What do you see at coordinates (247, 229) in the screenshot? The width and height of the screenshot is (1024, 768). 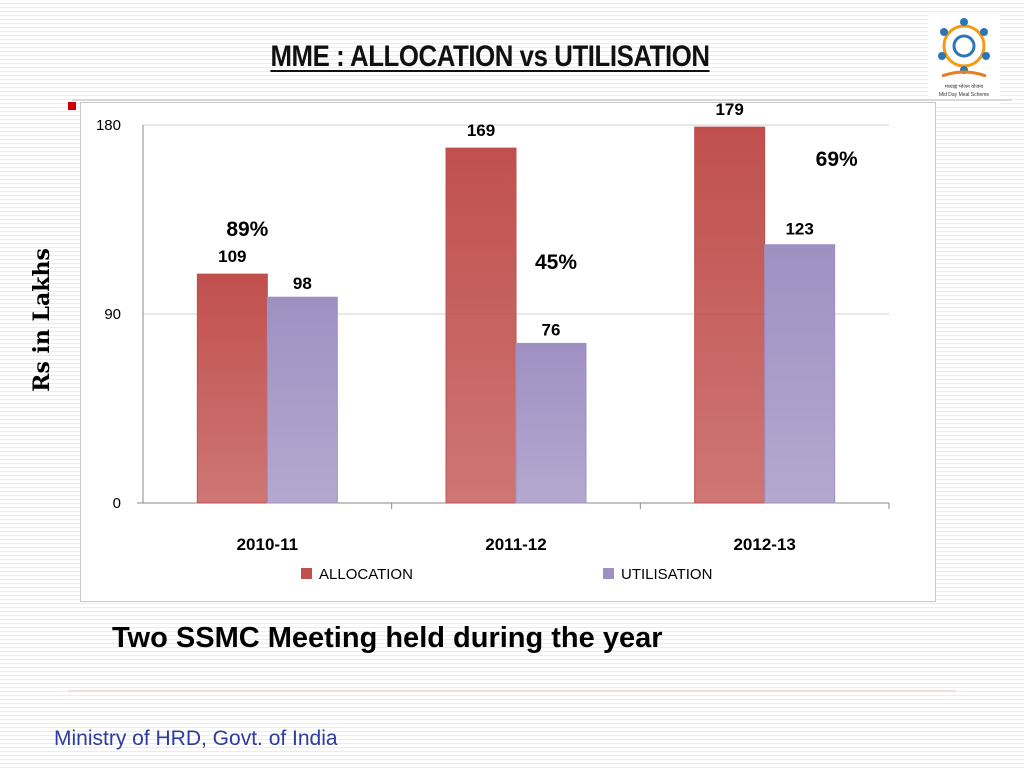 I see `percentage-annotation: 89%` at bounding box center [247, 229].